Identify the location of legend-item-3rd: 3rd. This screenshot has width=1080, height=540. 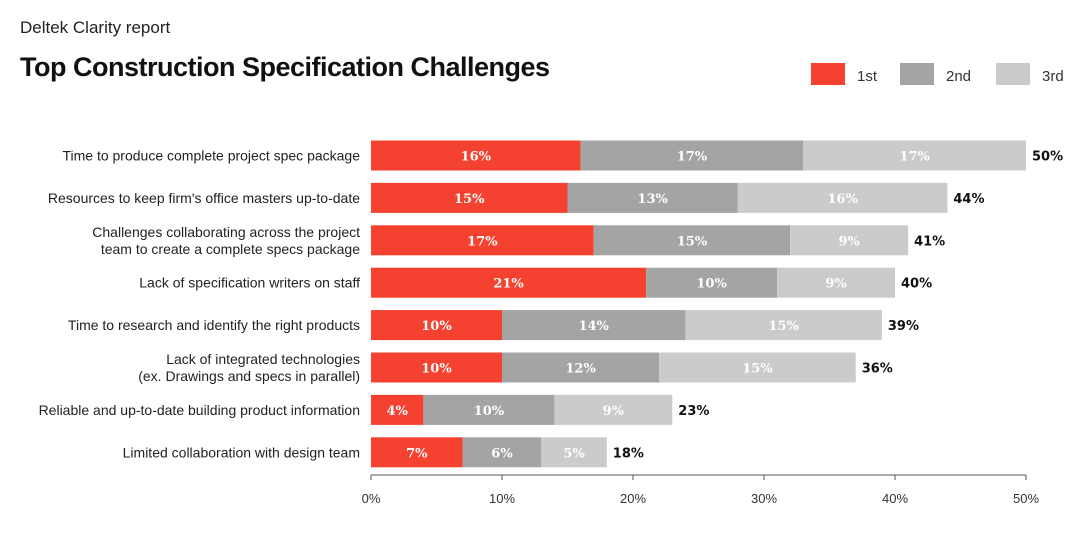
(1030, 73).